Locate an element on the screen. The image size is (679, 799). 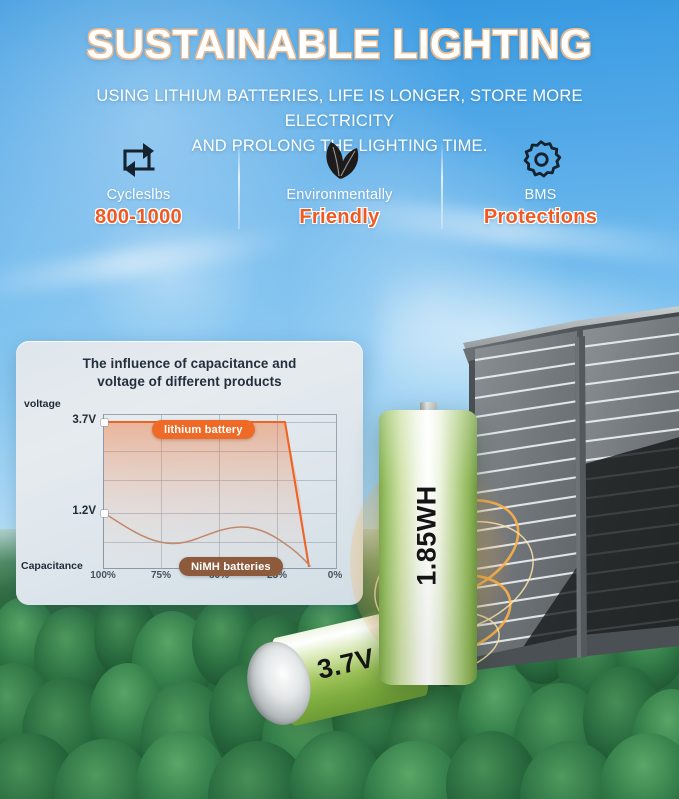
subtitle-line-2: AND PROLONG THE LIGHTING TIME. is located at coordinates (339, 146).